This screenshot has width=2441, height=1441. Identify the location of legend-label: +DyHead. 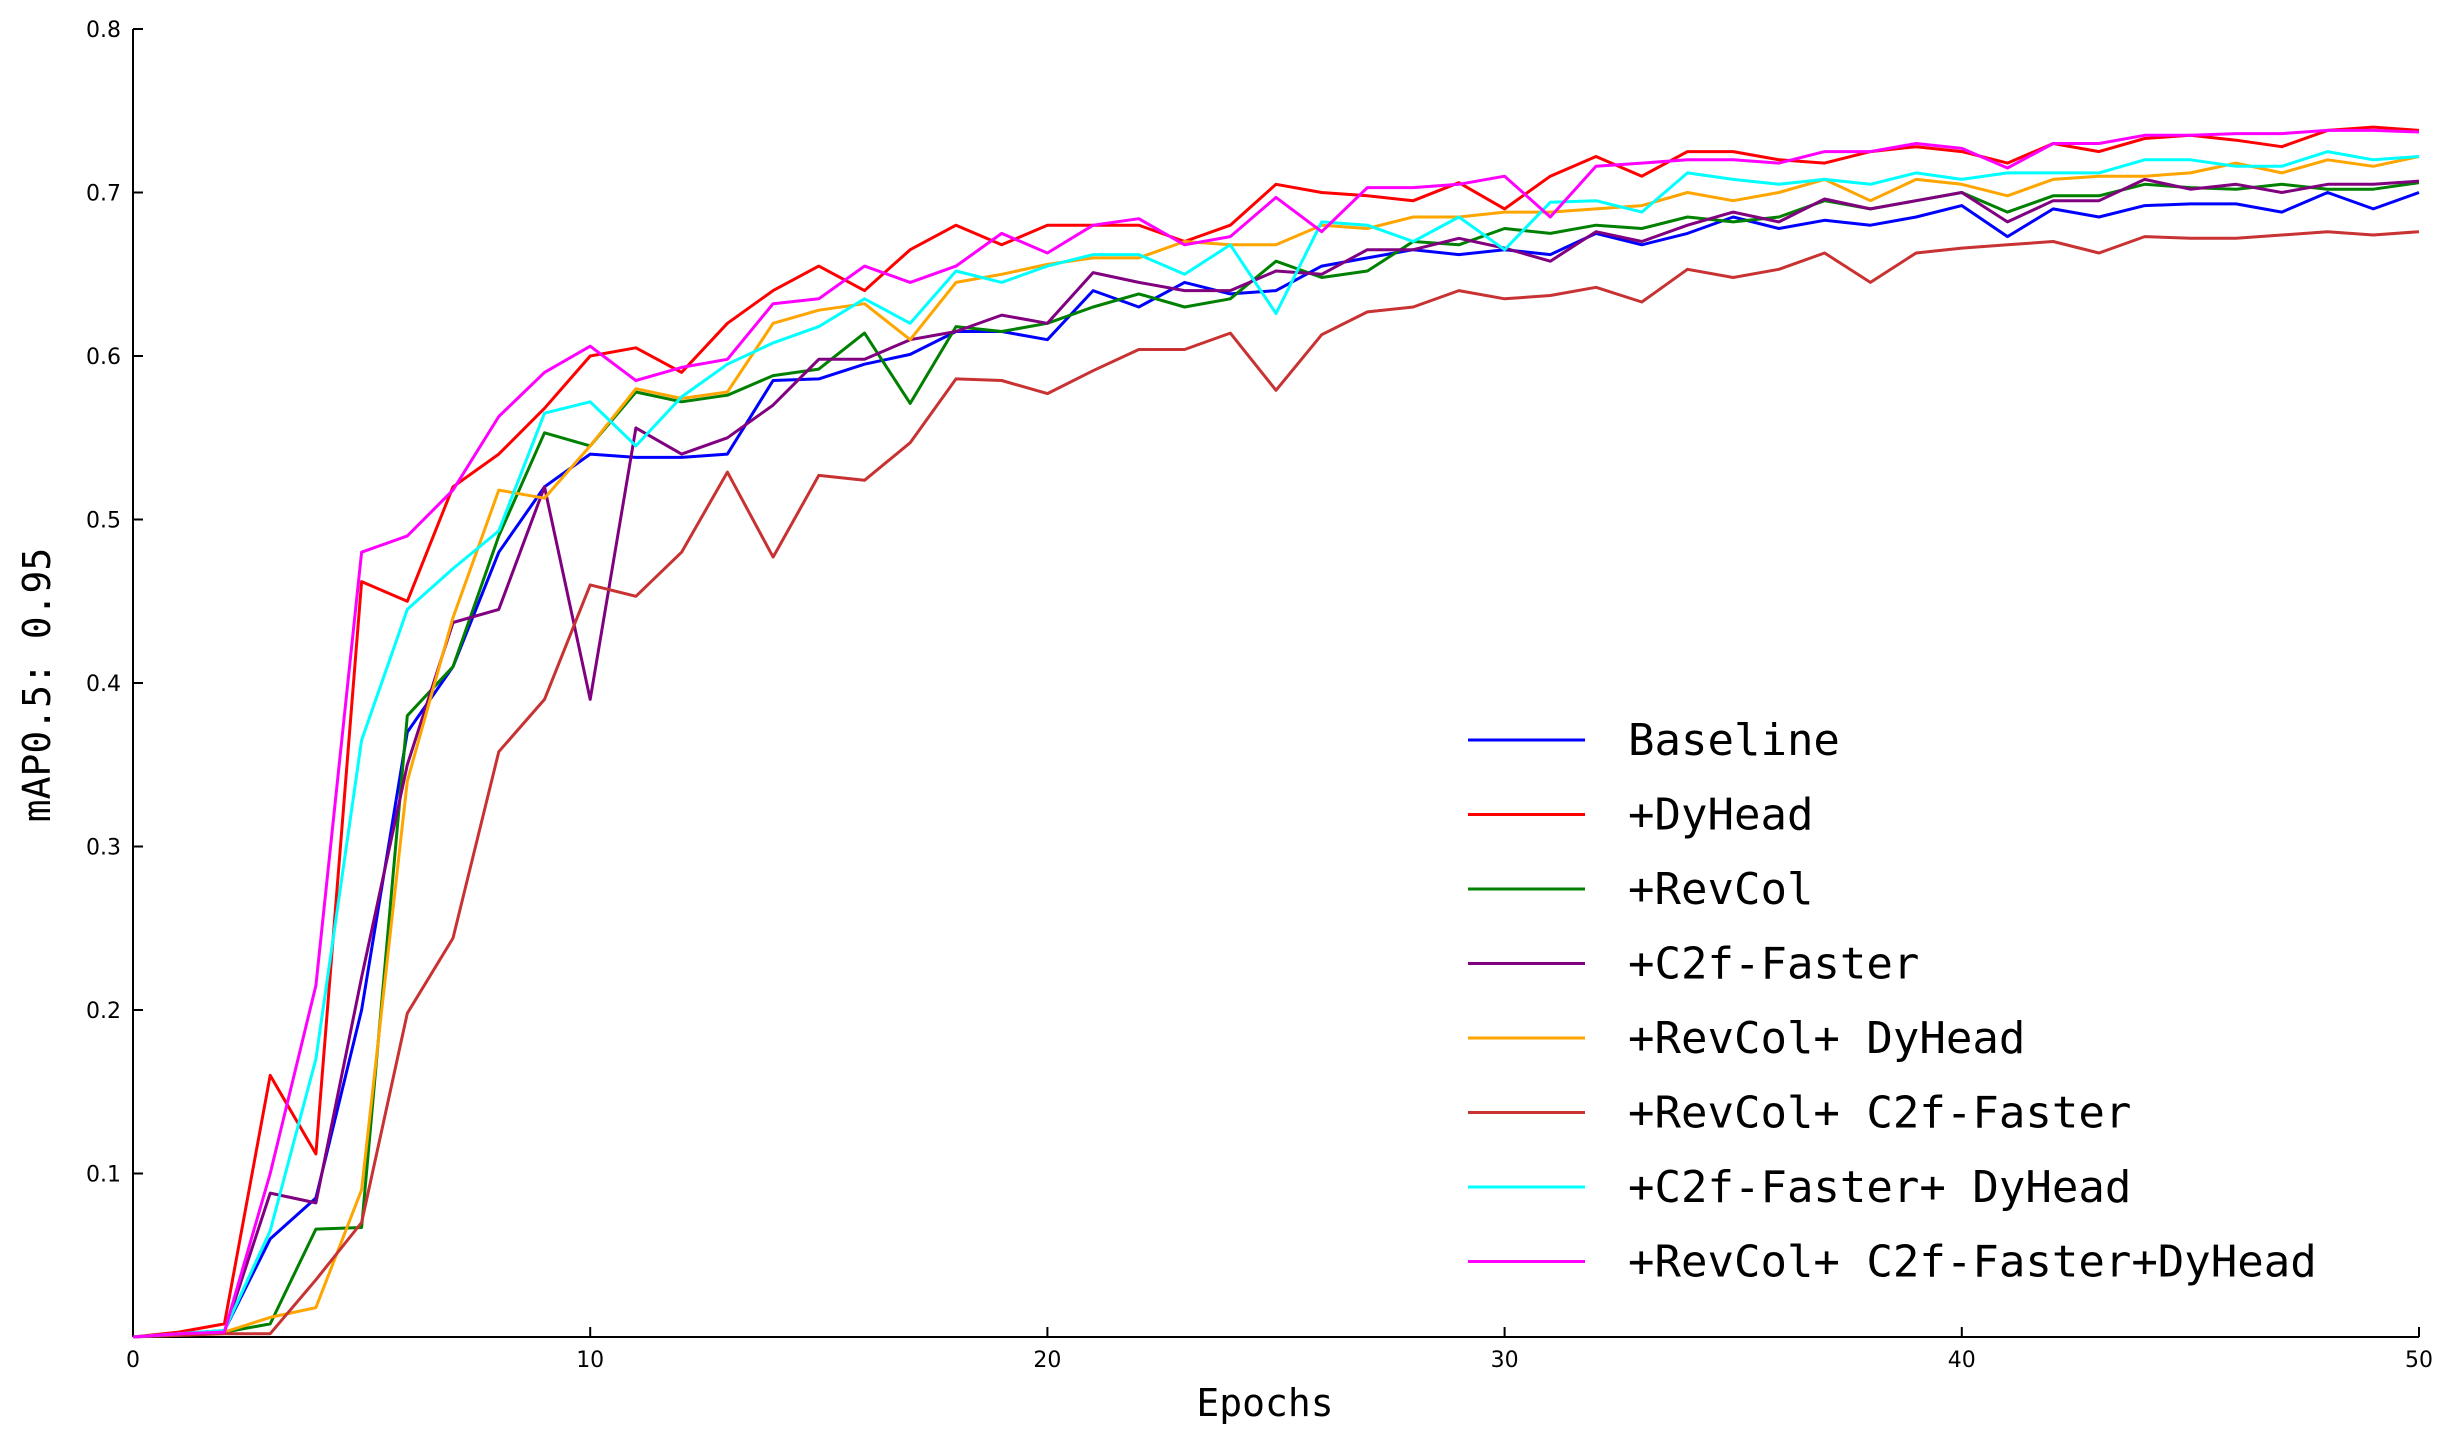
(1720, 815).